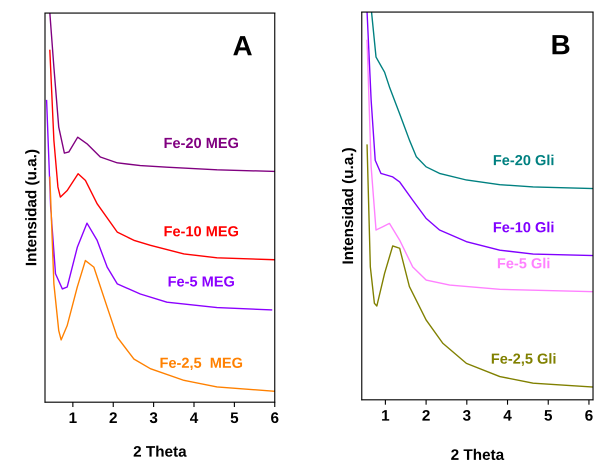 This screenshot has width=596, height=466. Describe the element at coordinates (524, 160) in the screenshot. I see `series-label: Fe-20 Gli` at that location.